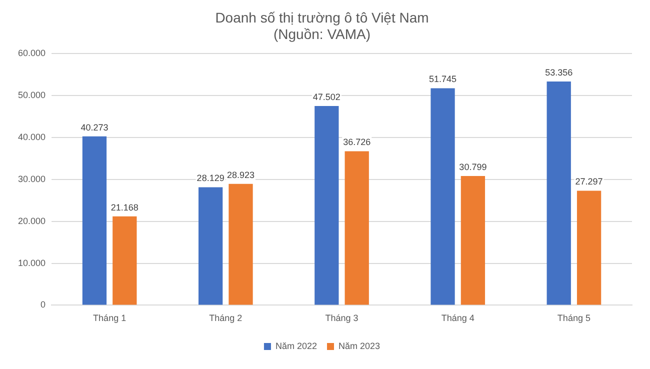  What do you see at coordinates (589, 181) in the screenshot?
I see `data-label: 27.297` at bounding box center [589, 181].